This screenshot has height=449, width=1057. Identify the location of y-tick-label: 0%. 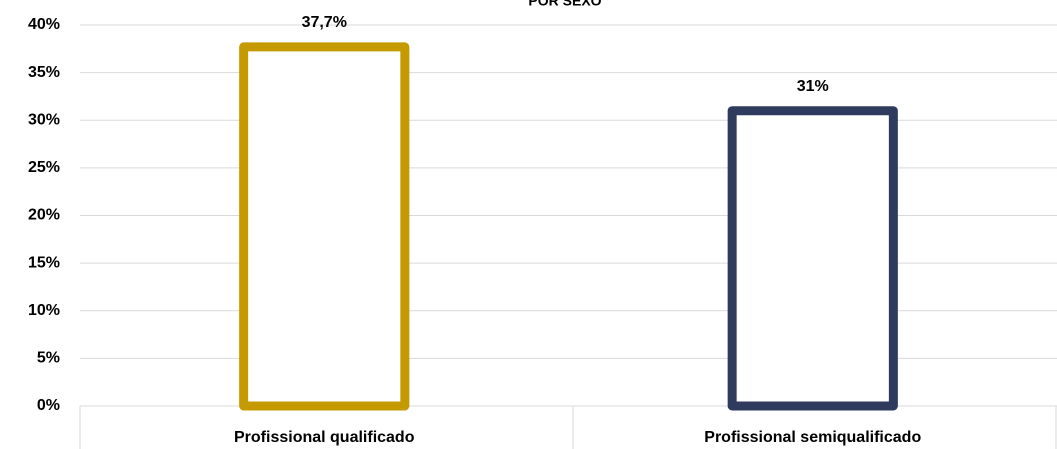
(48, 405).